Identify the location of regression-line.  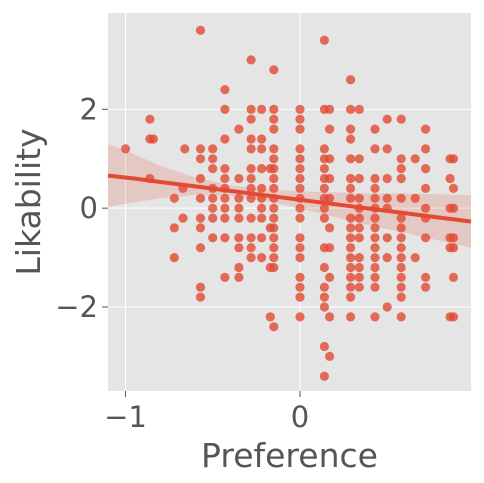
(289, 198).